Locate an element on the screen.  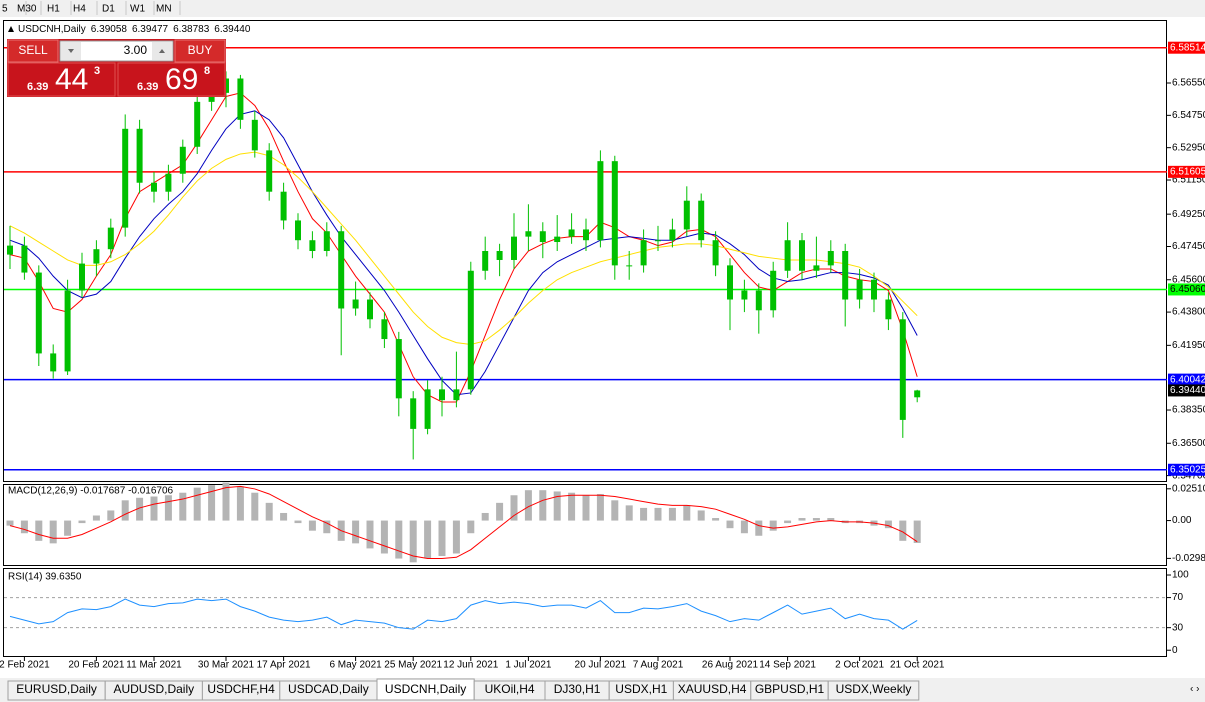
y-tick-label: 6.41950 is located at coordinates (1188, 345).